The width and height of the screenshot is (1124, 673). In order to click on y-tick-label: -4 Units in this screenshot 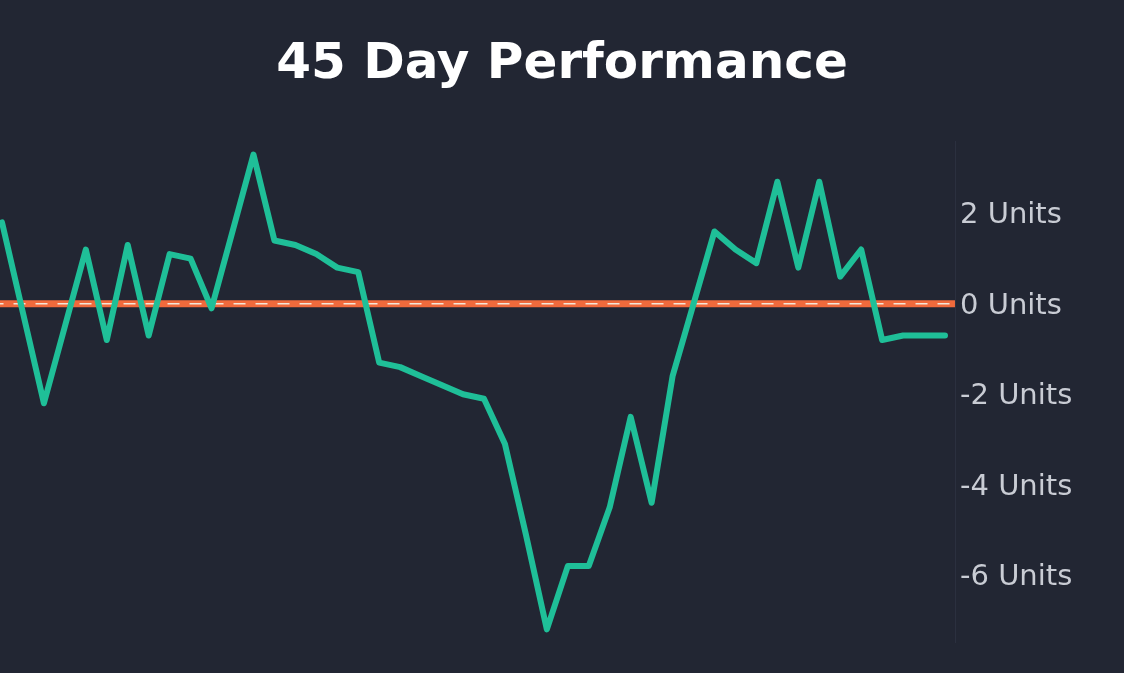, I will do `click(1016, 484)`.